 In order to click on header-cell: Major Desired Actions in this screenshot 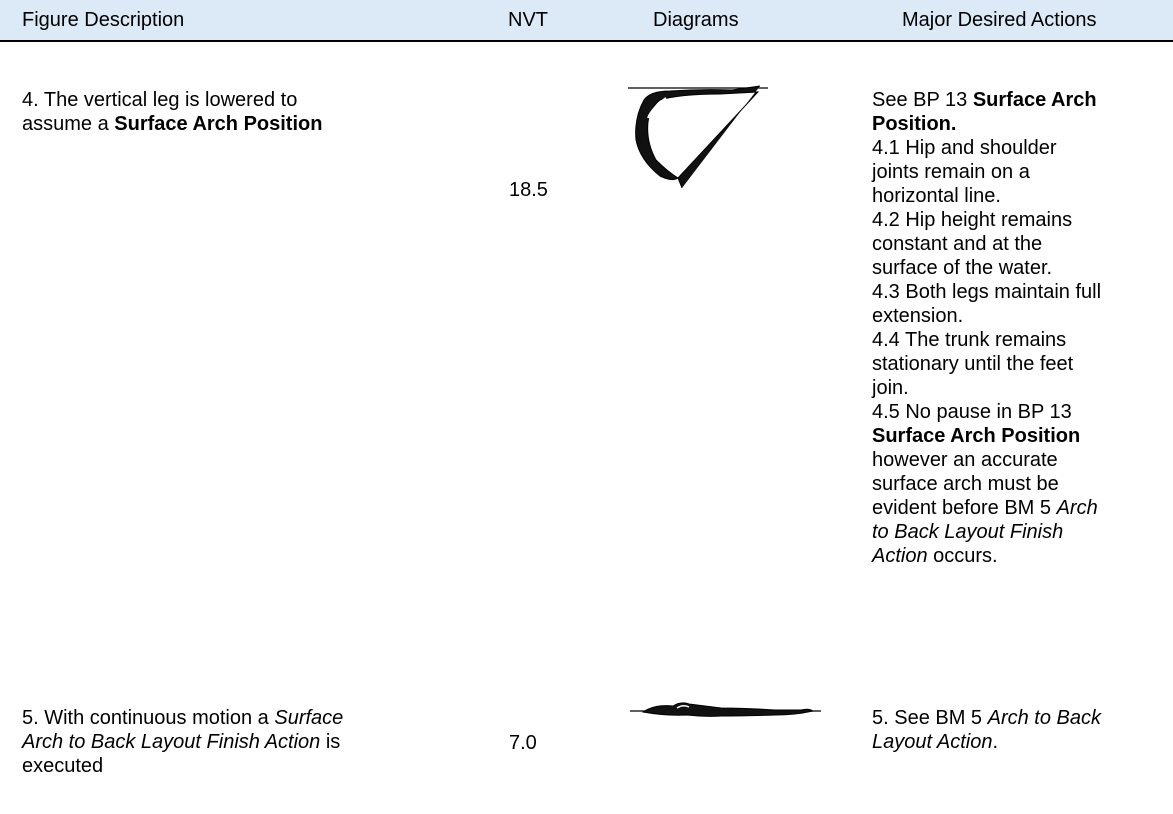, I will do `click(999, 20)`.